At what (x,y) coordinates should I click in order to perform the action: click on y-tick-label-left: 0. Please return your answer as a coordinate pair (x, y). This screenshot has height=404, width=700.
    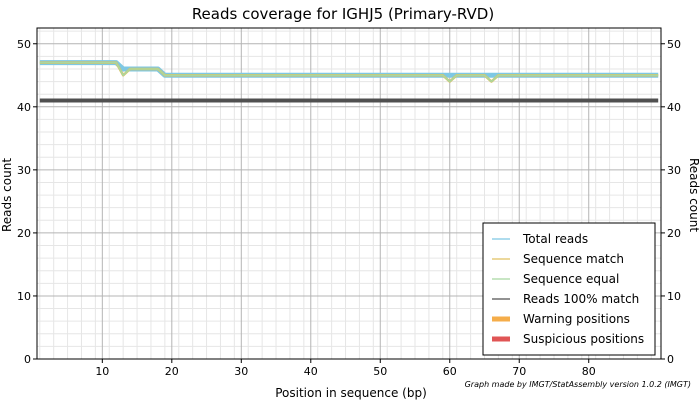
    Looking at the image, I should click on (27, 359).